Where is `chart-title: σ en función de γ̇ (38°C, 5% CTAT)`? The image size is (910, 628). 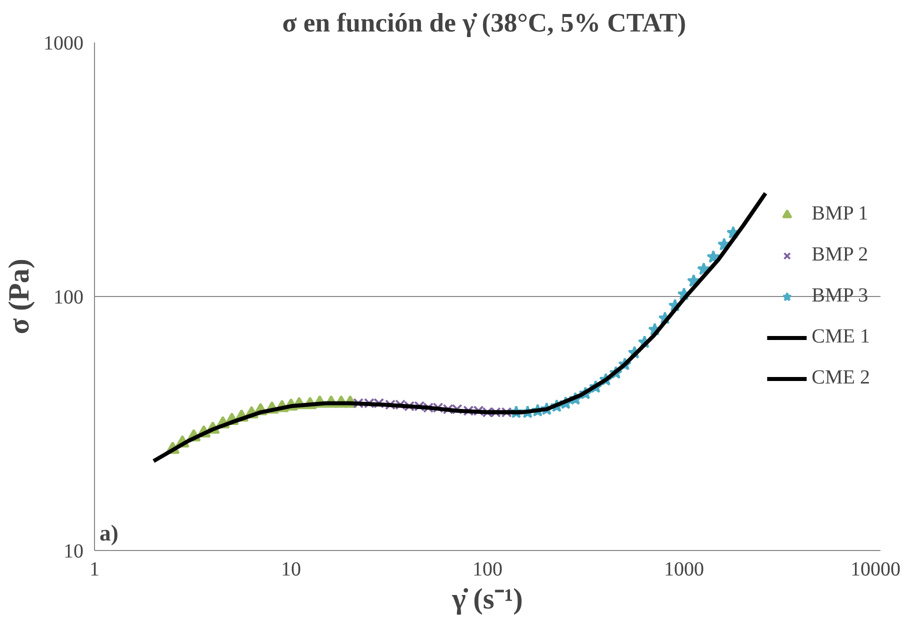
chart-title: σ en función de γ̇ (38°C, 5% CTAT) is located at coordinates (484, 23).